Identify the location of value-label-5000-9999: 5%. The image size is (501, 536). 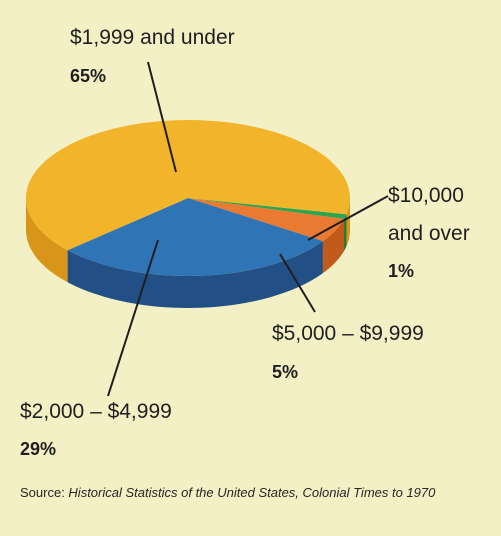
(285, 372).